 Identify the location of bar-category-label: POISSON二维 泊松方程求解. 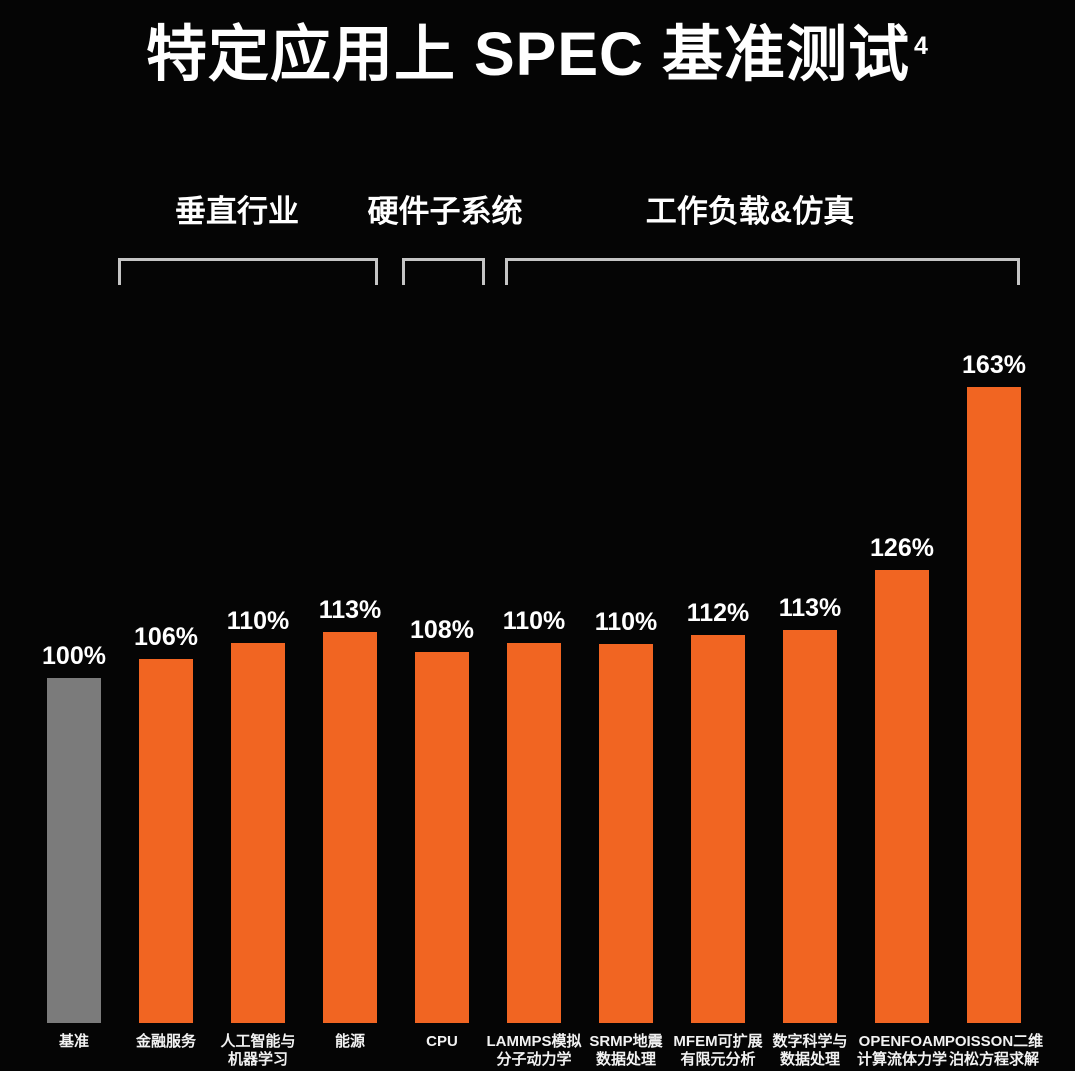
(994, 1051).